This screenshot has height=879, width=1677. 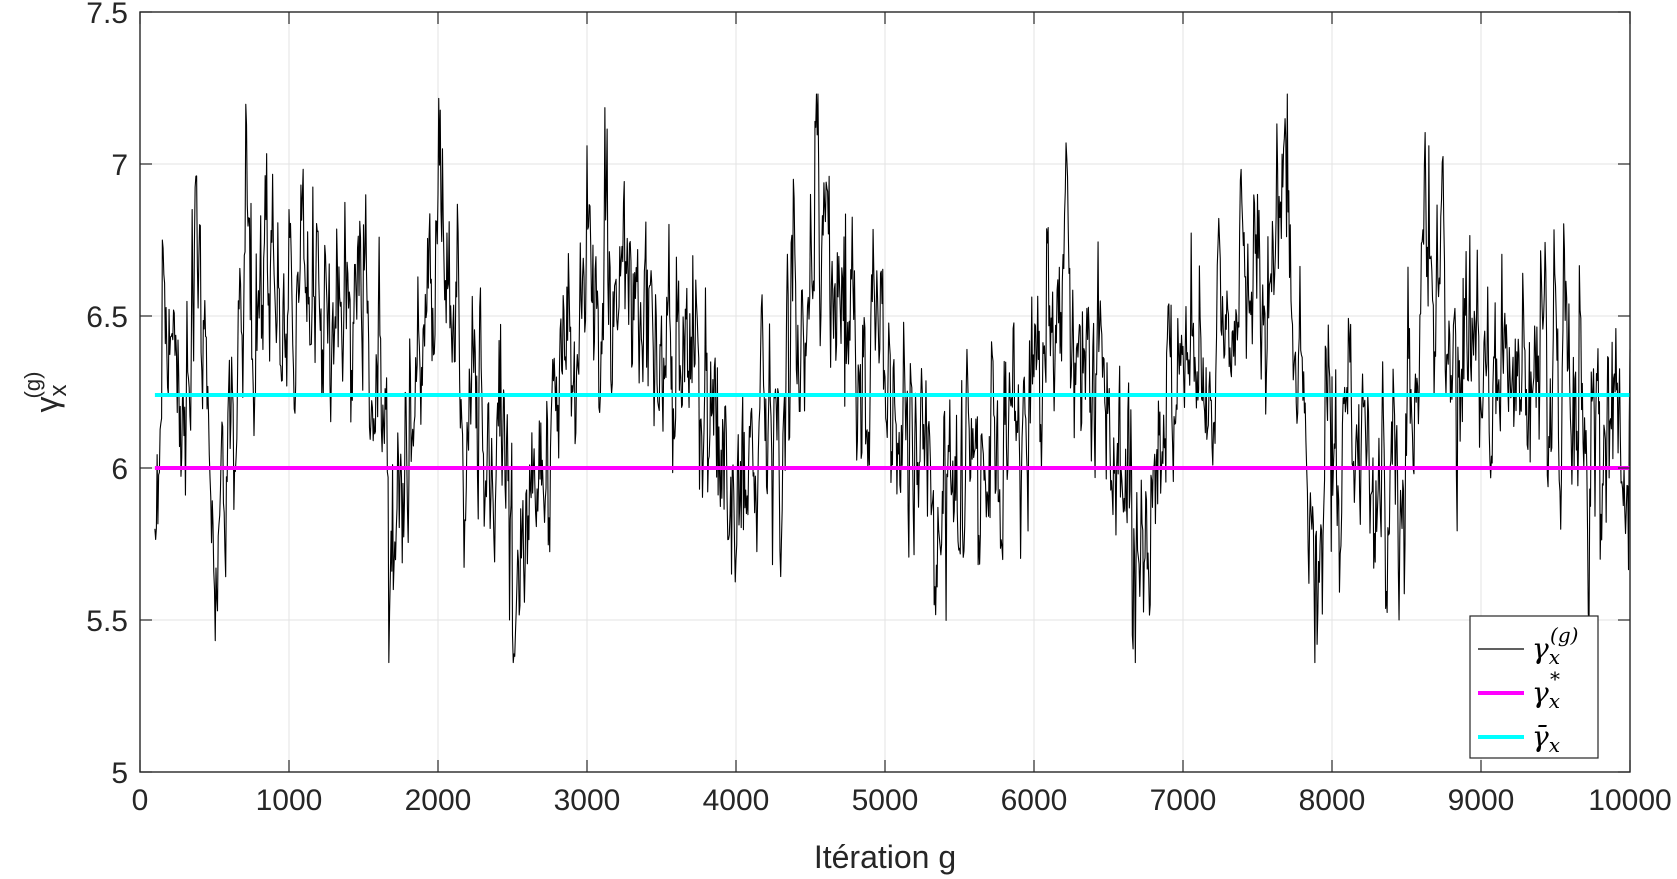 What do you see at coordinates (587, 800) in the screenshot?
I see `x-tick-label: 3000` at bounding box center [587, 800].